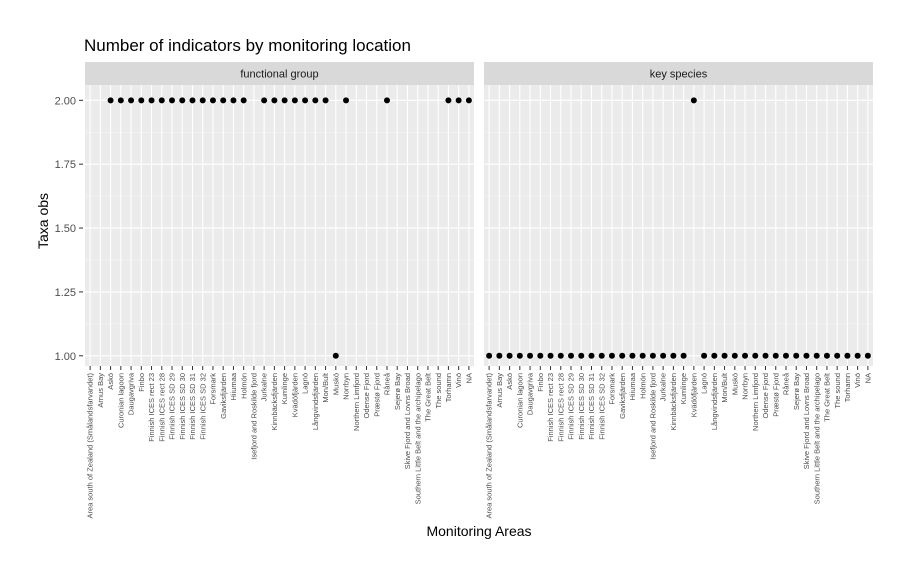 The height and width of the screenshot is (576, 912). I want to click on x-tick-label: Muskö, so click(335, 384).